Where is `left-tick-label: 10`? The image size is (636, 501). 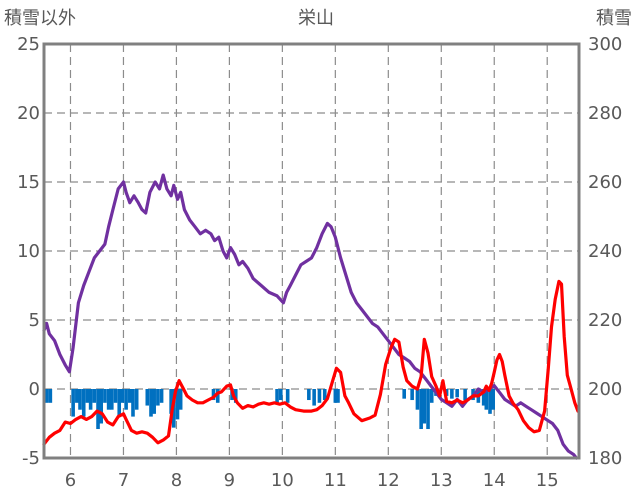
left-tick-label: 10 is located at coordinates (28, 251).